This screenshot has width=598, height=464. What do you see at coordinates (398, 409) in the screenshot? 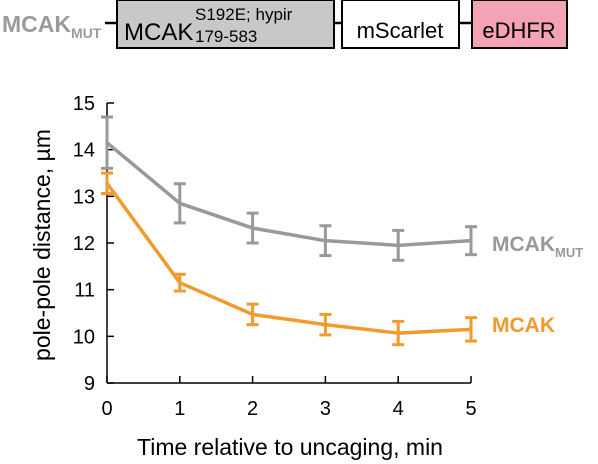
I see `x-tick-label: 4` at bounding box center [398, 409].